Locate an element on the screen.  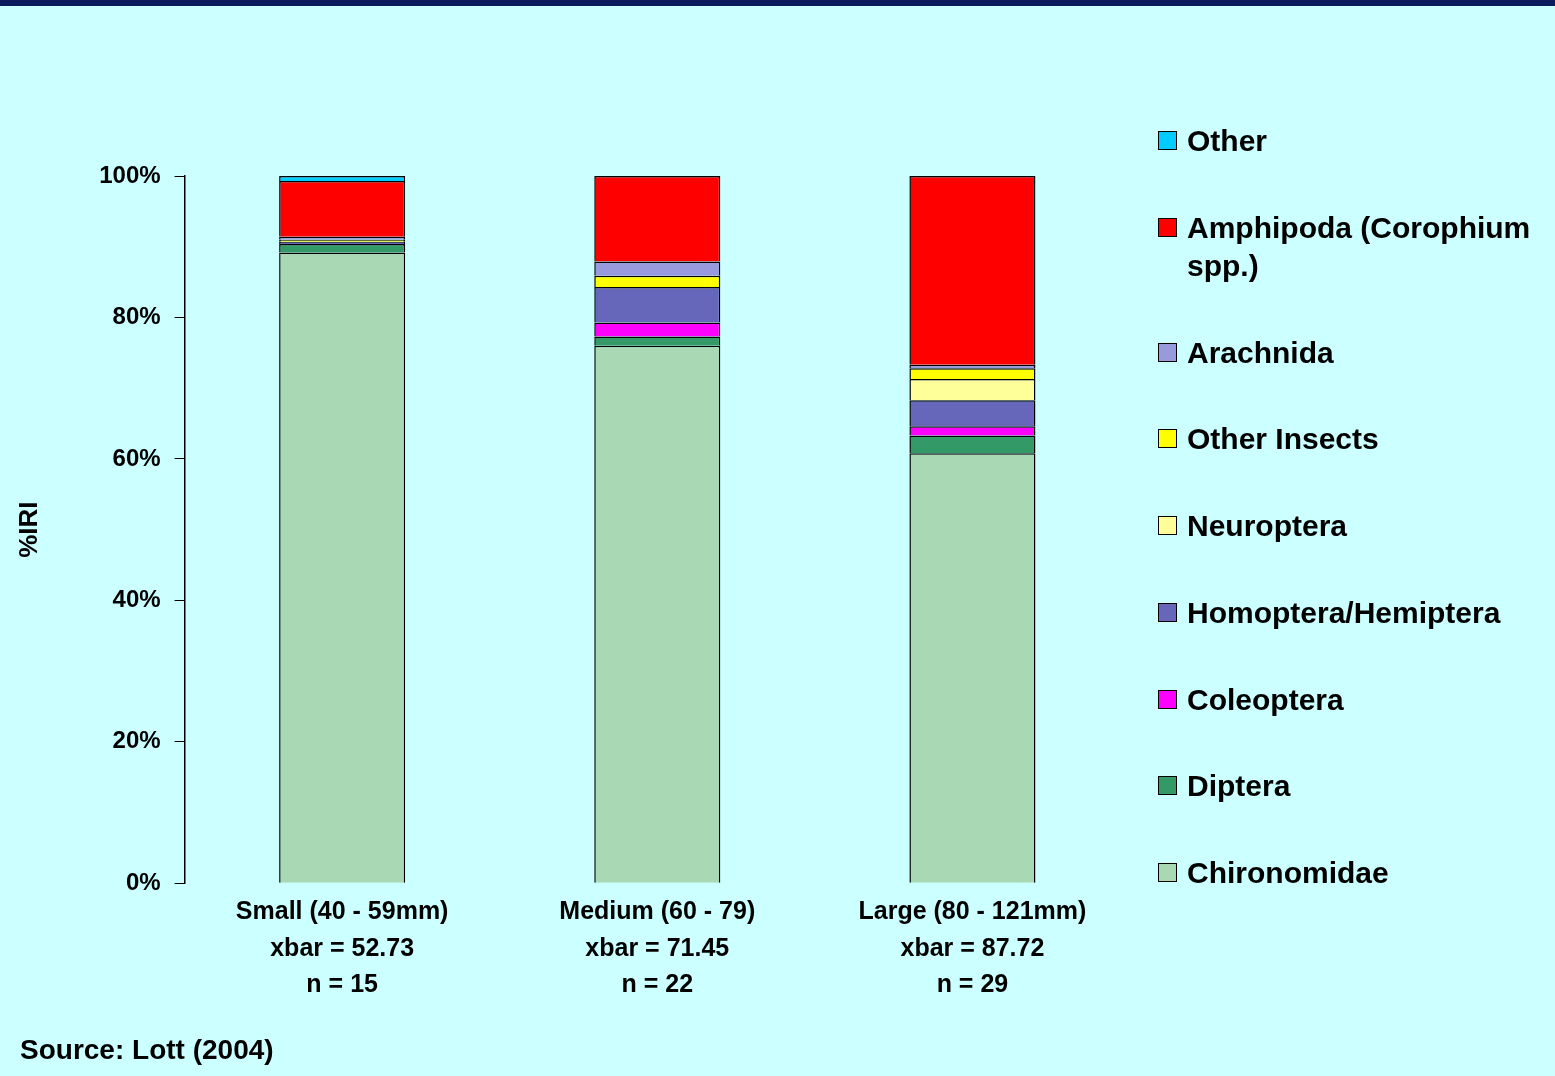
x-tick-label: Medium (60 - 79) xbar = 71.45 n = 22 is located at coordinates (657, 946).